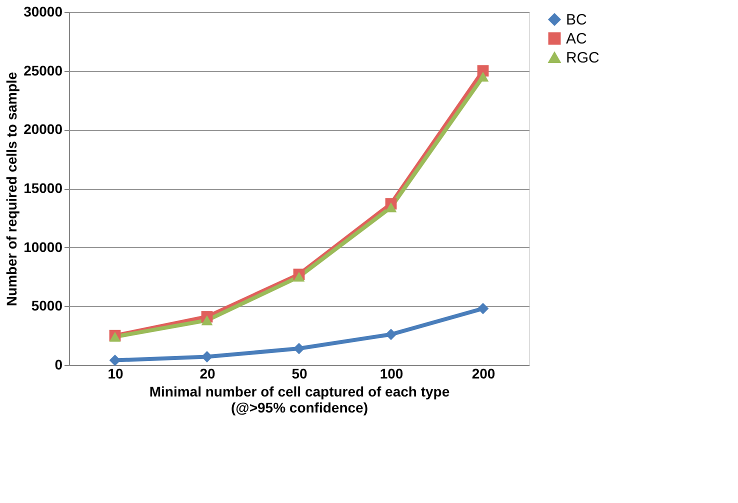 This screenshot has width=738, height=503. I want to click on x-tick-label: 200, so click(484, 374).